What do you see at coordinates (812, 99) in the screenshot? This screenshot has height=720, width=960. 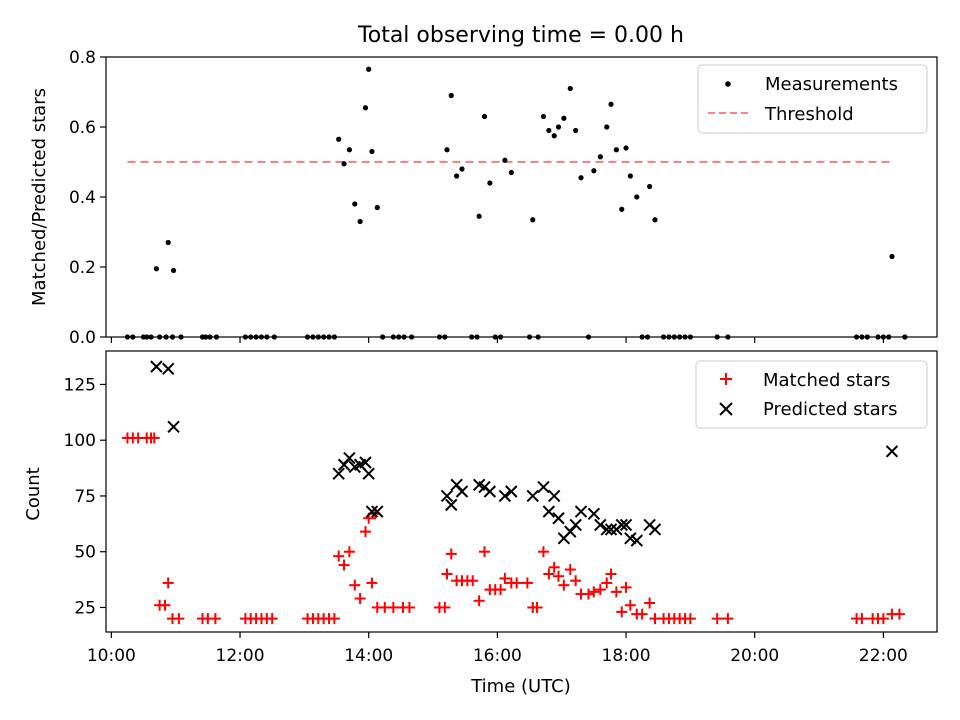 I see `top-legend-box` at bounding box center [812, 99].